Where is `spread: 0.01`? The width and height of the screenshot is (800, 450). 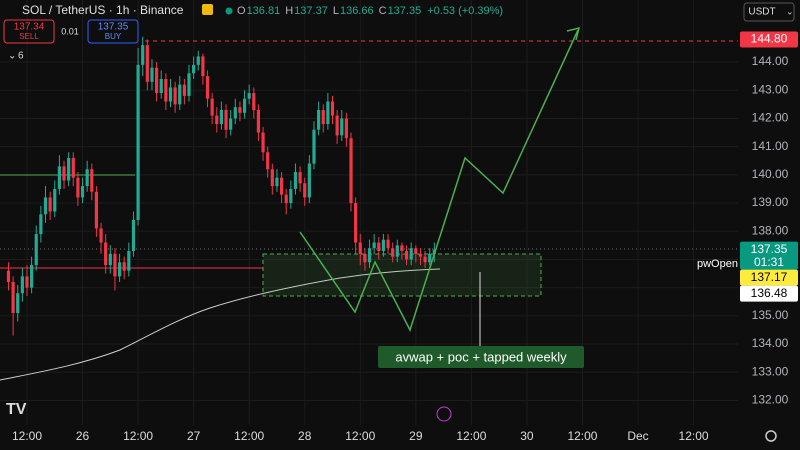
spread: 0.01 is located at coordinates (70, 31).